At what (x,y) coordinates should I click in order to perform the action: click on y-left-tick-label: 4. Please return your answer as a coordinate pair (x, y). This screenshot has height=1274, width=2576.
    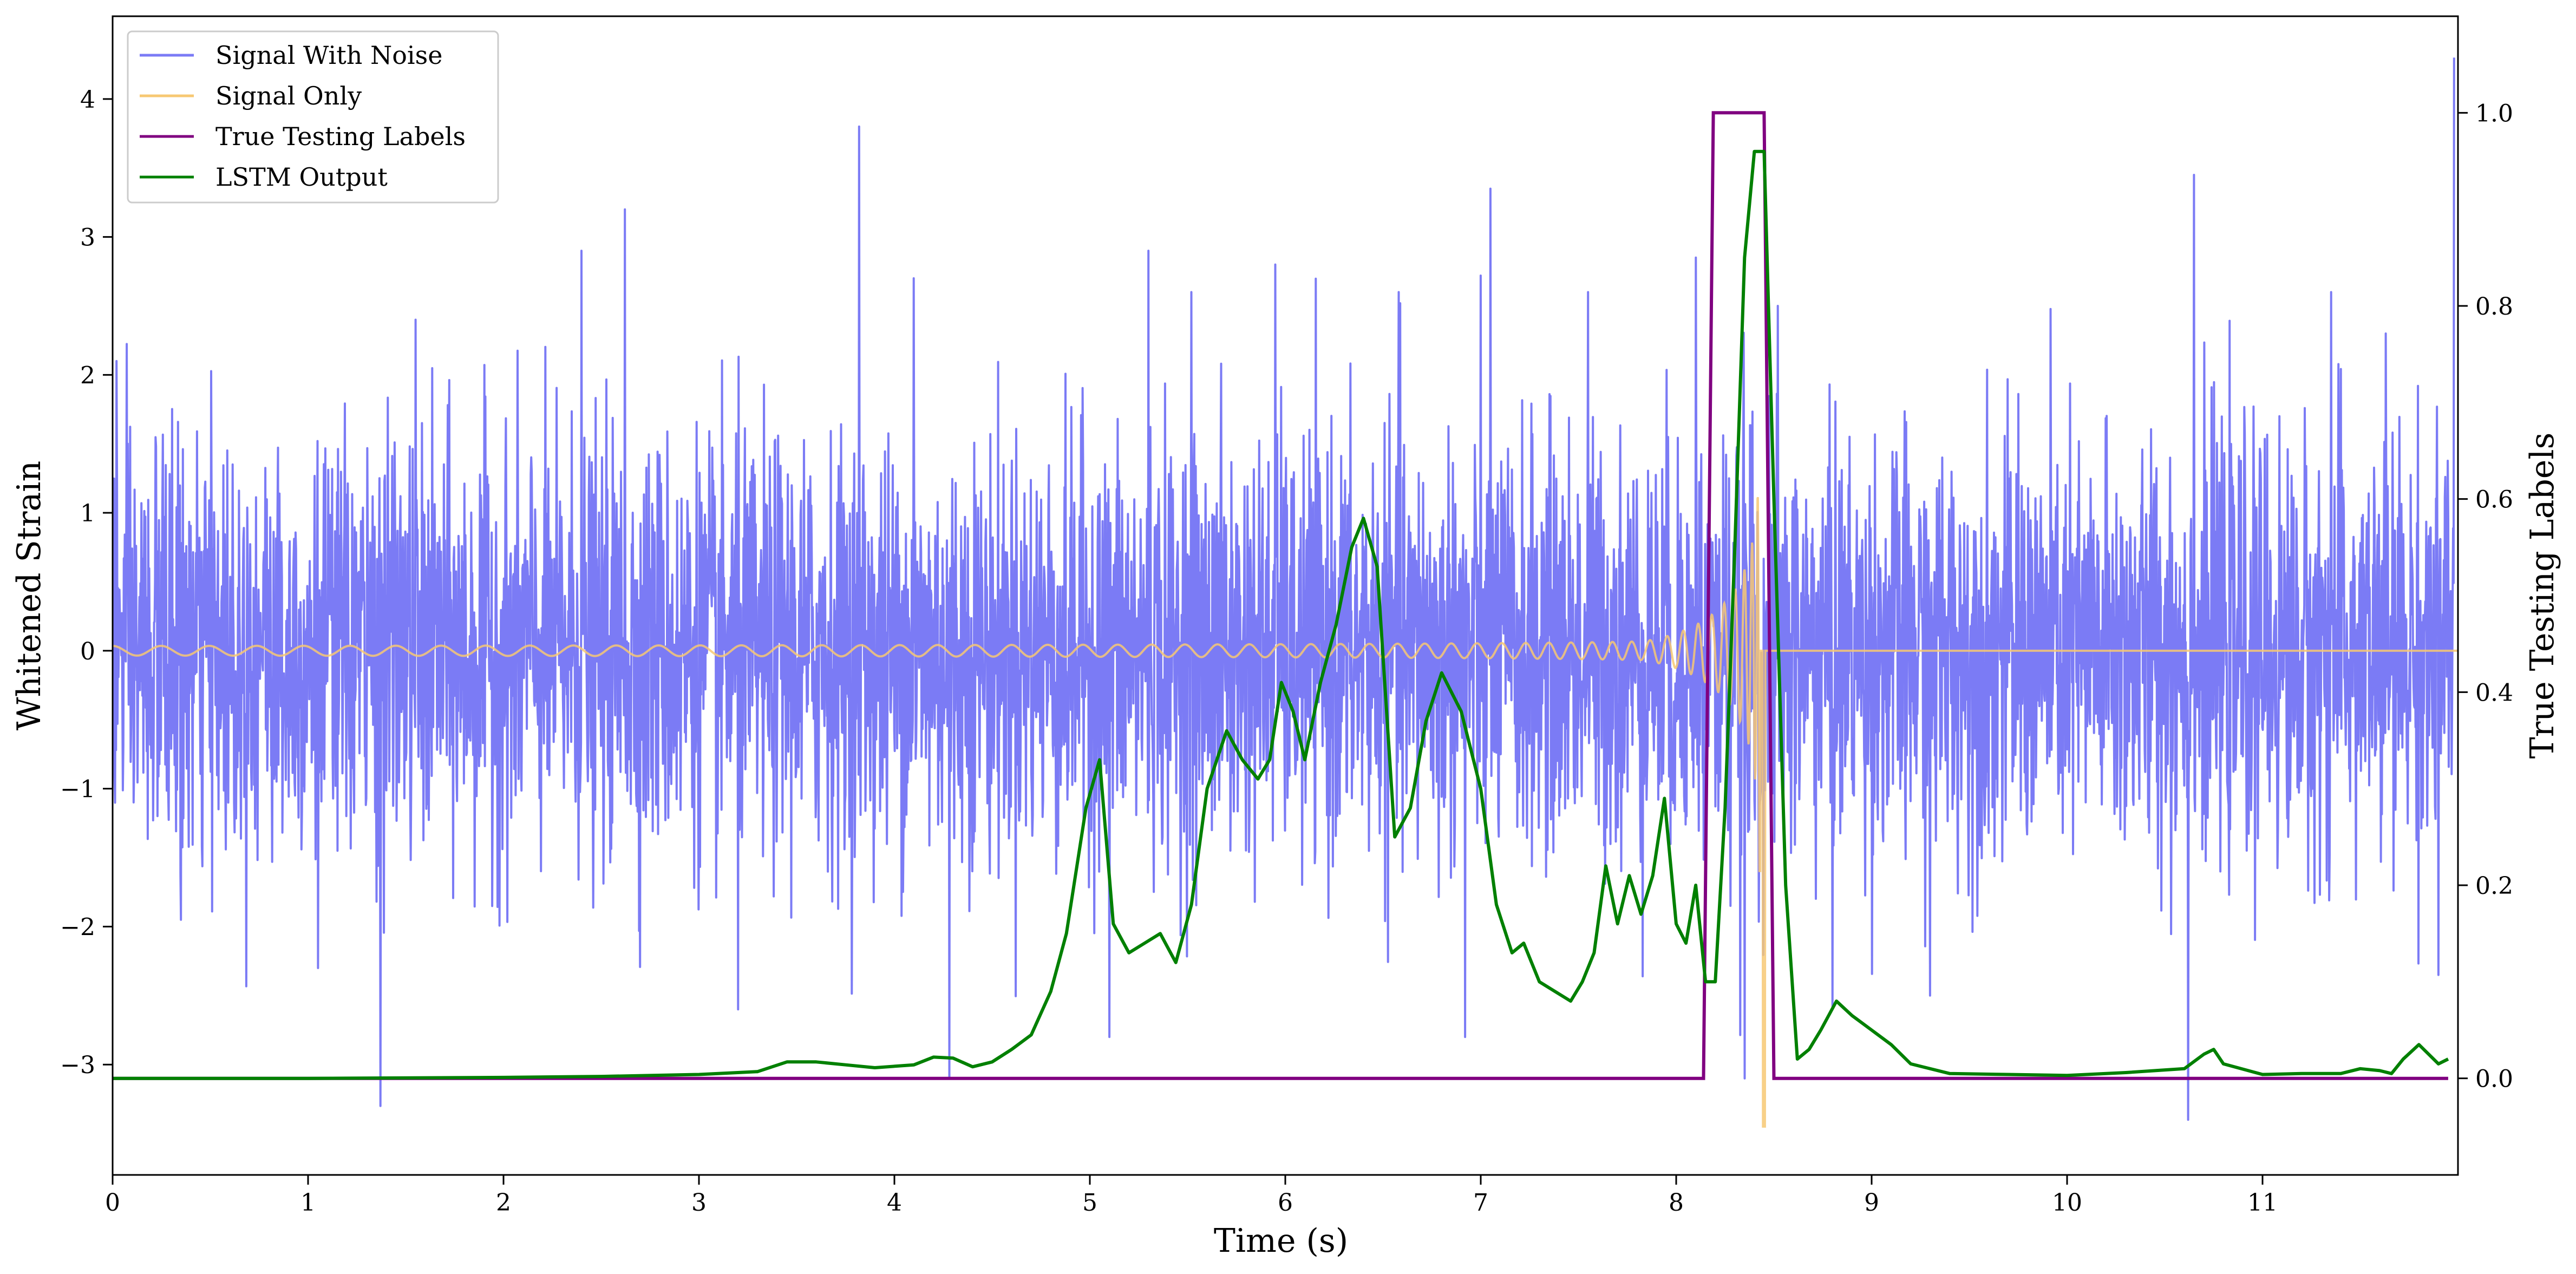
    Looking at the image, I should click on (88, 100).